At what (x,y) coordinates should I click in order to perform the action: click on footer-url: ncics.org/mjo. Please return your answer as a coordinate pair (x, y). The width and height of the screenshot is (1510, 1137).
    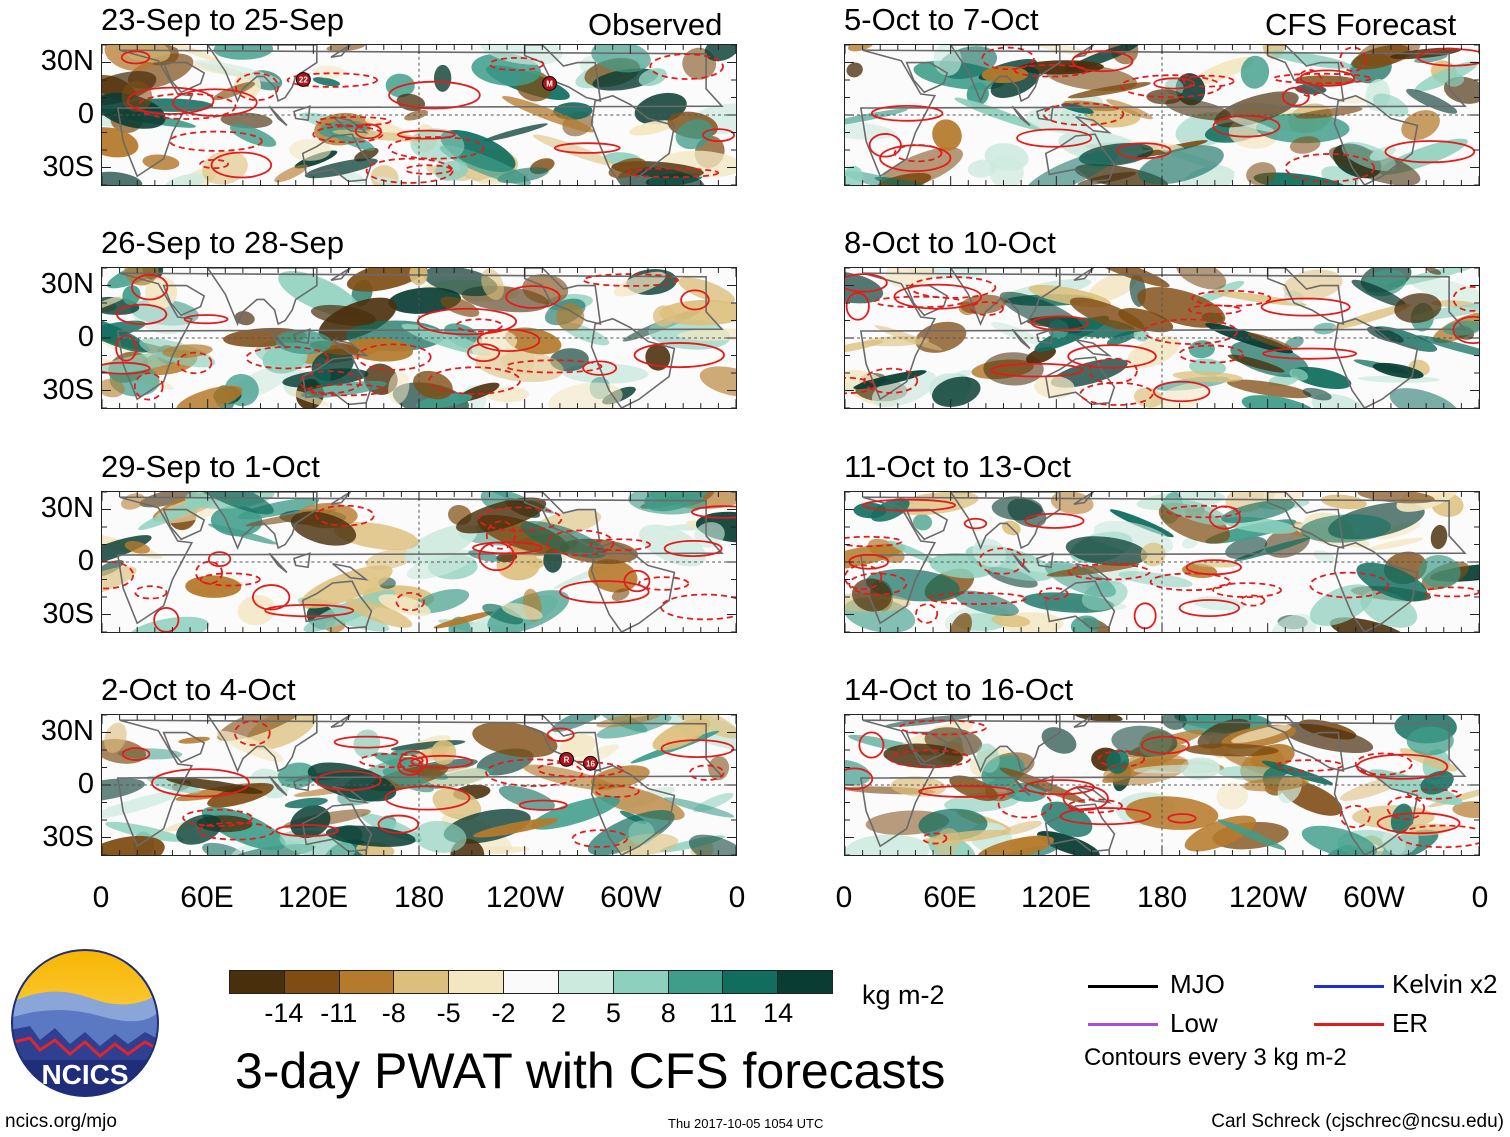
    Looking at the image, I should click on (61, 1121).